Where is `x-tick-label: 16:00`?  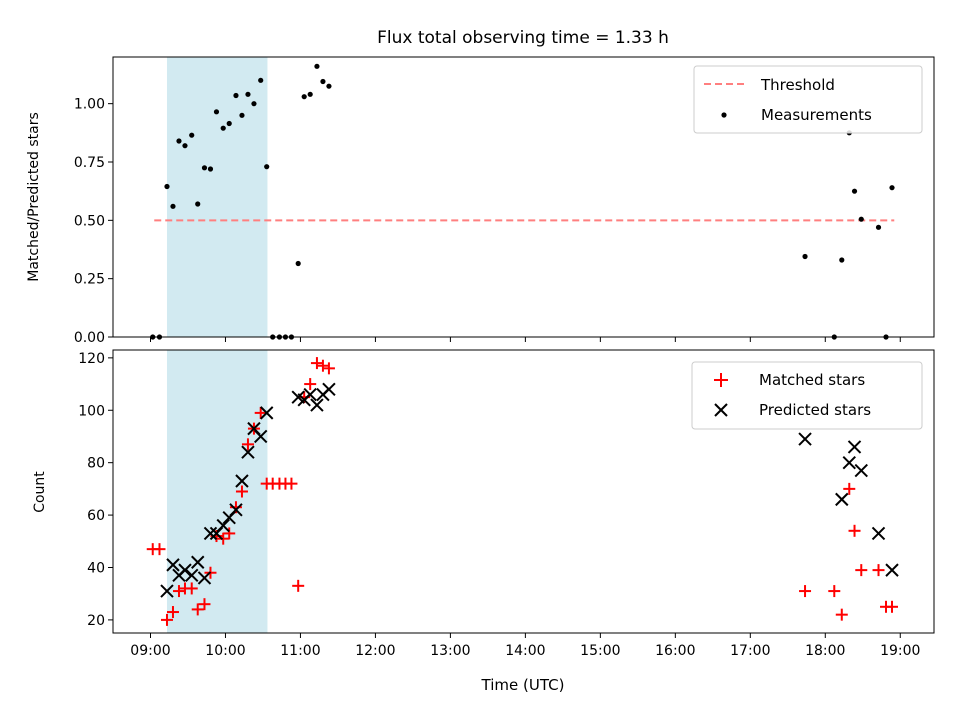
x-tick-label: 16:00 is located at coordinates (675, 651).